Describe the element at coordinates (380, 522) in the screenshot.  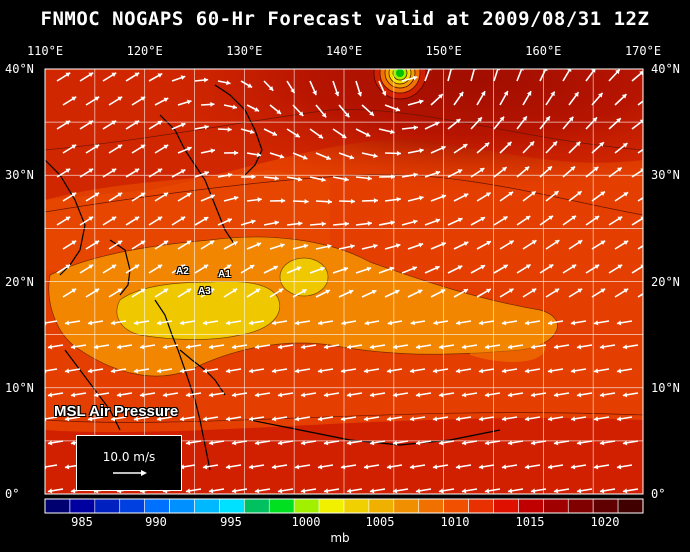
I see `colorbar-tick-label: 1005` at that location.